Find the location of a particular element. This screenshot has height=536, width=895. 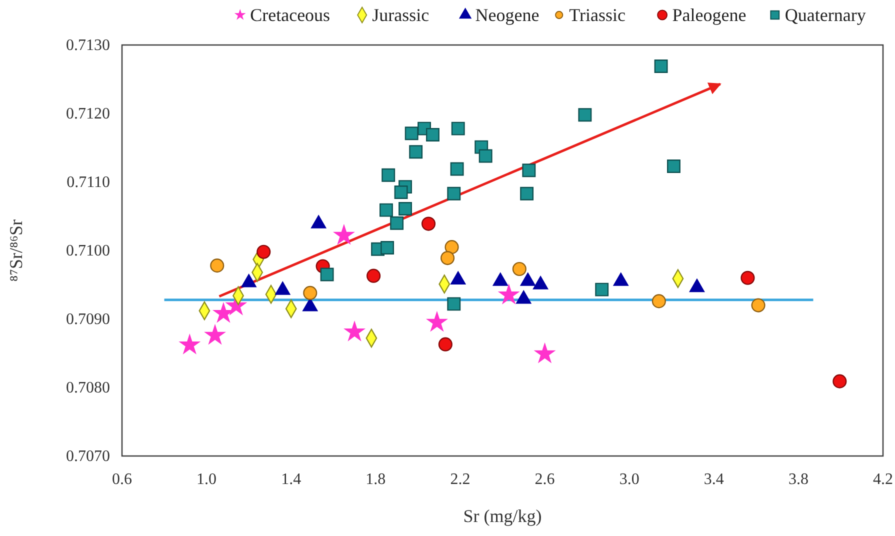

x-tick-label: 2.6 is located at coordinates (544, 479).